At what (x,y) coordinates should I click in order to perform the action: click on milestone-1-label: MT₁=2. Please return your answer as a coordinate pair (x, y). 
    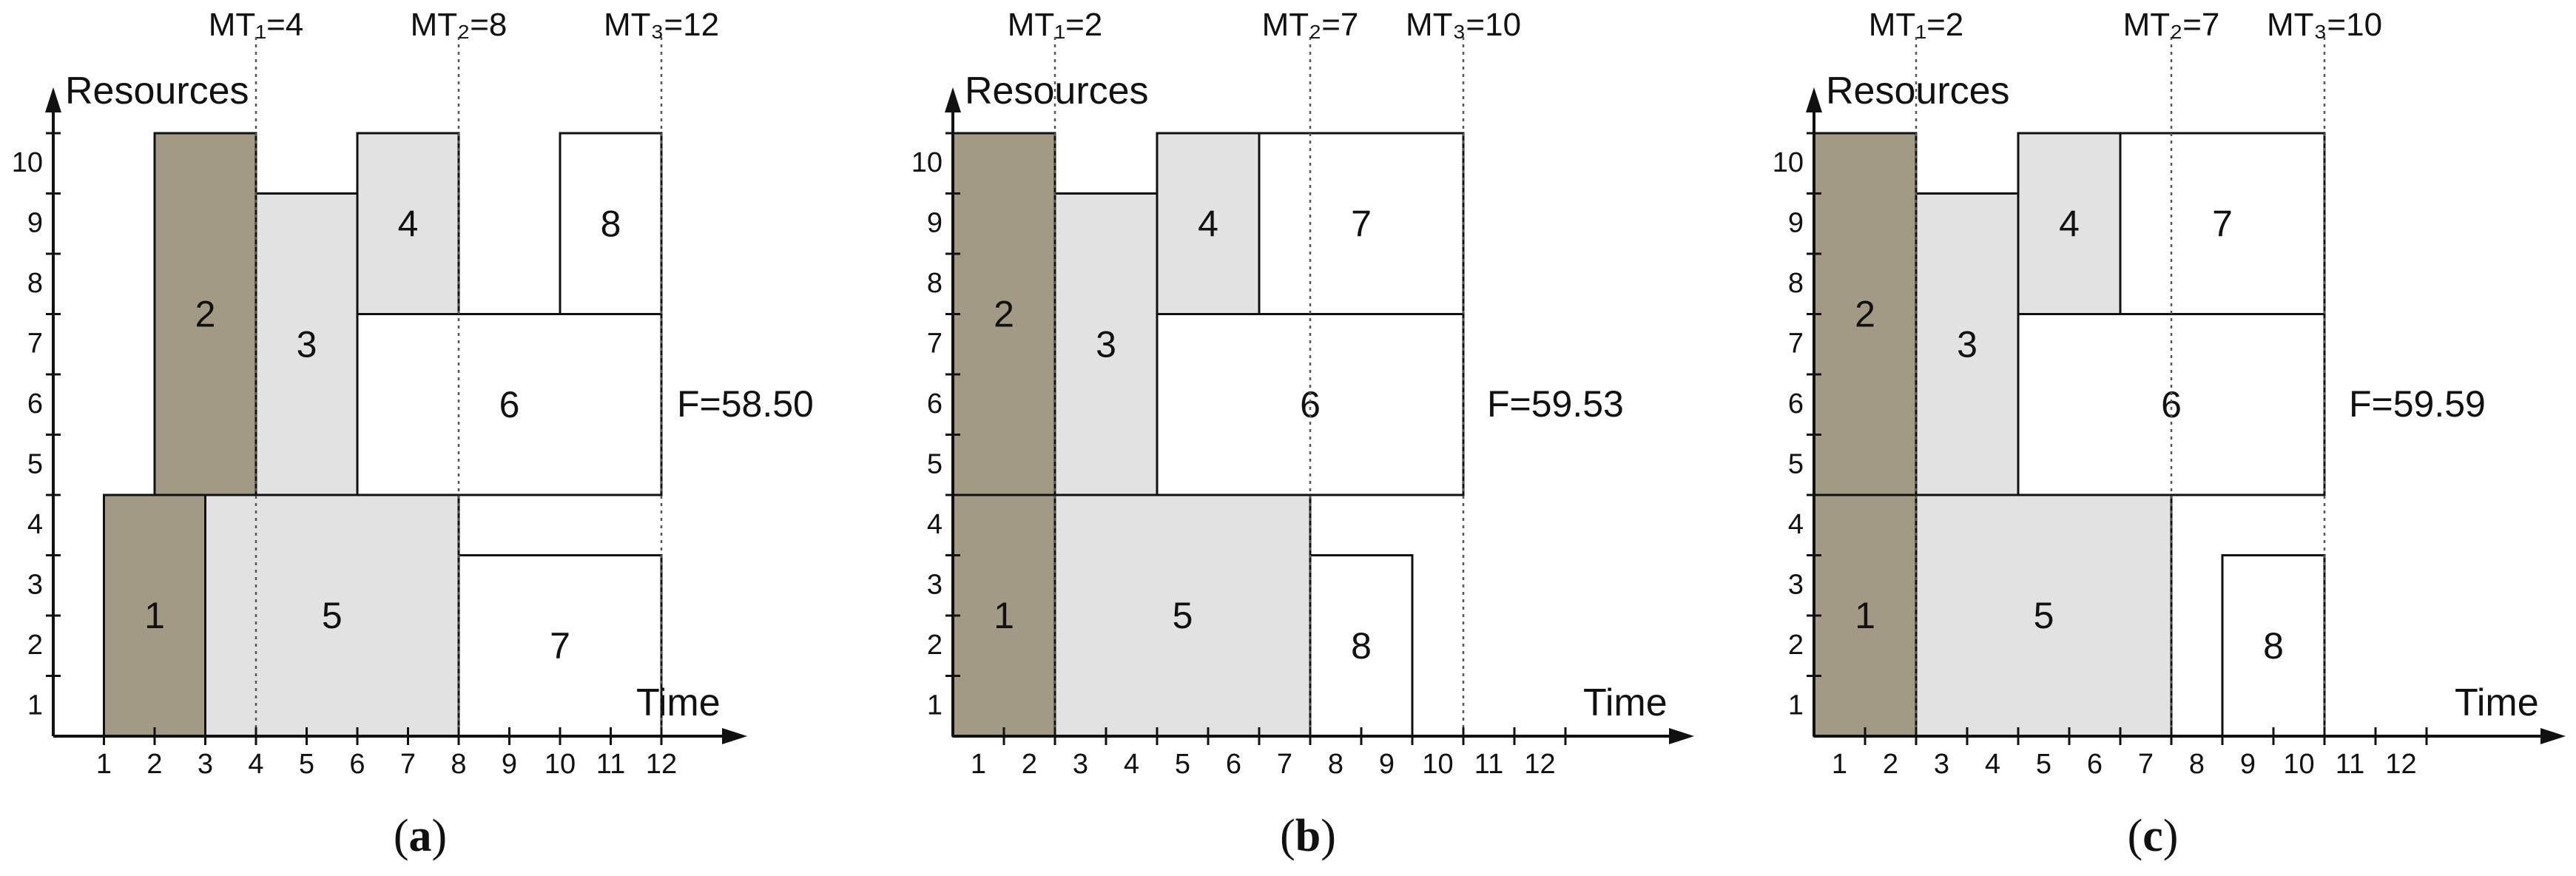
    Looking at the image, I should click on (1916, 25).